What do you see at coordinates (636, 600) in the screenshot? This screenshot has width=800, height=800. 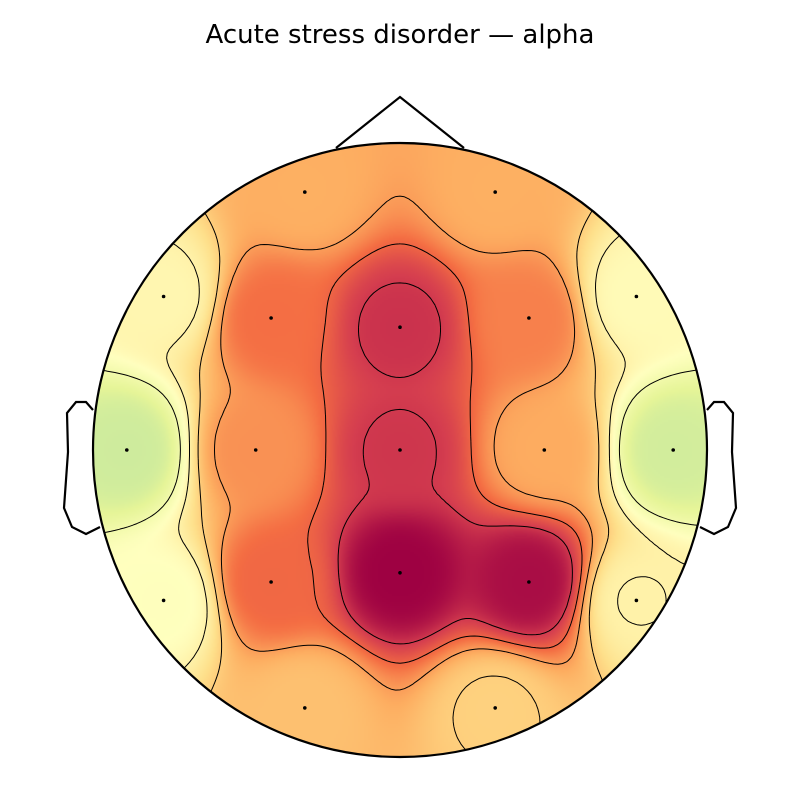 I see `sensor-p8` at bounding box center [636, 600].